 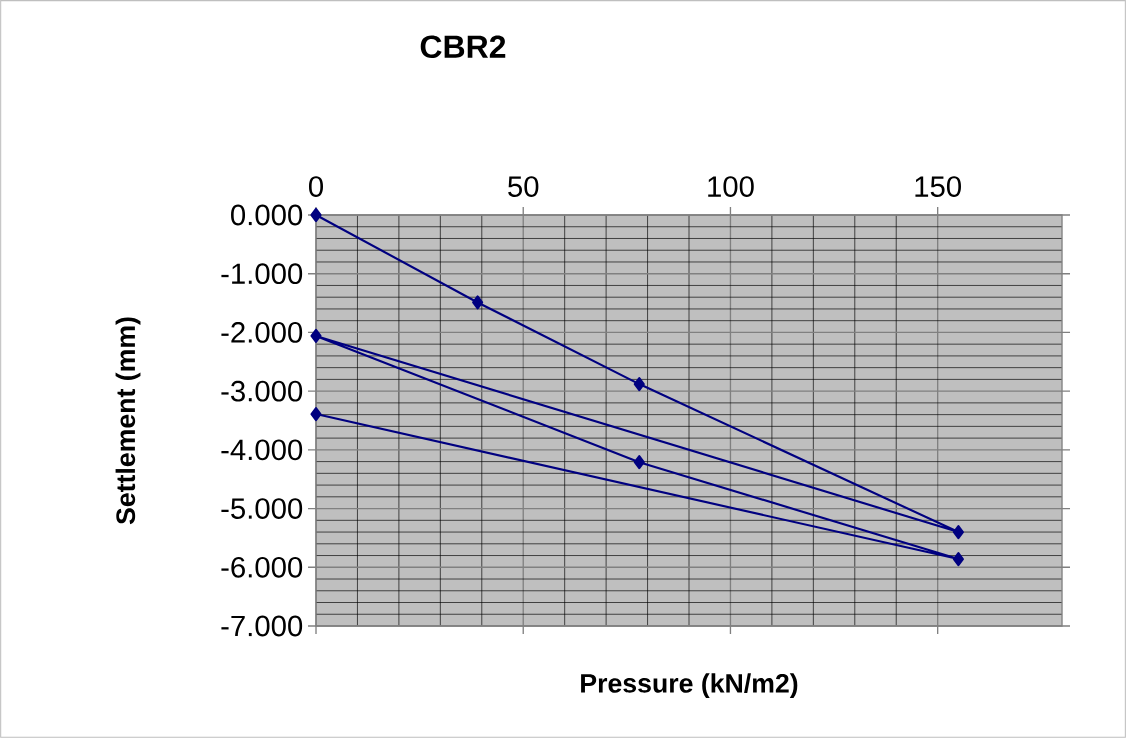 What do you see at coordinates (262, 626) in the screenshot?
I see `y-tick-label: -7.000` at bounding box center [262, 626].